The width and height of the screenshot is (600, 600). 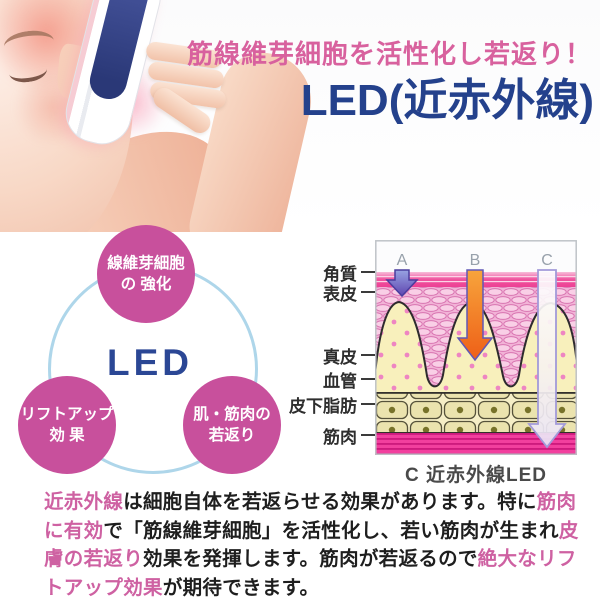 I want to click on layer-label-subcutaneous-fat: 皮下脂肪, so click(x=333, y=405).